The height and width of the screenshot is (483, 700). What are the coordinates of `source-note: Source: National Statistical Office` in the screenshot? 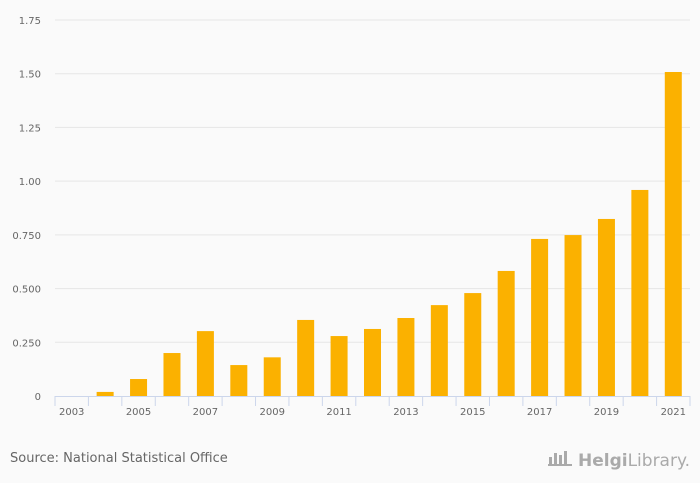 It's located at (119, 458).